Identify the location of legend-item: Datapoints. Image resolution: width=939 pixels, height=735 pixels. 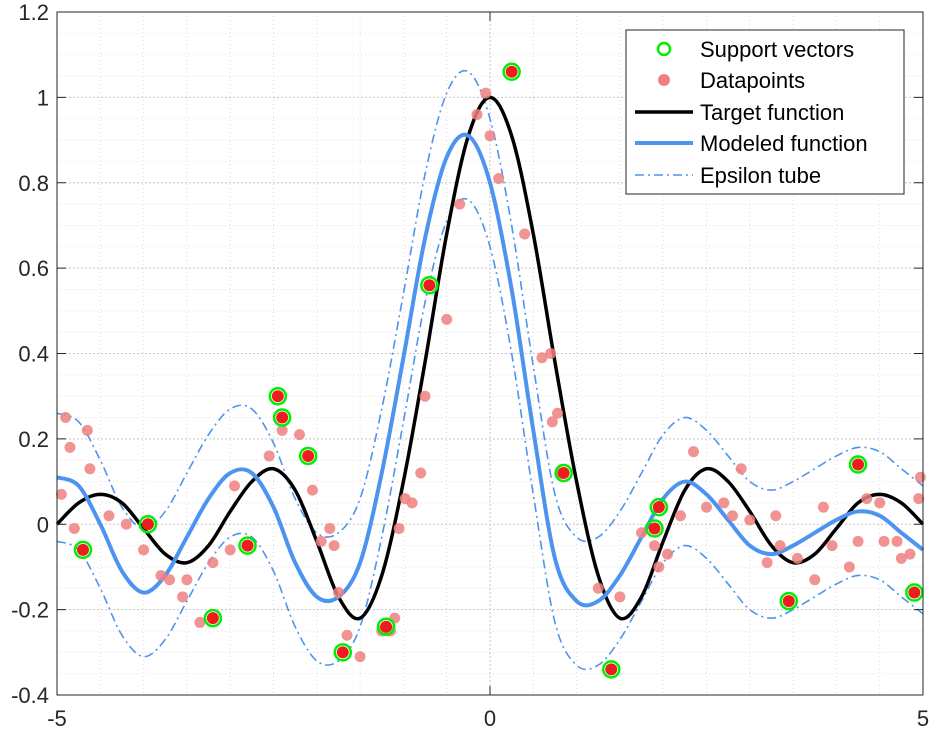
(731, 80).